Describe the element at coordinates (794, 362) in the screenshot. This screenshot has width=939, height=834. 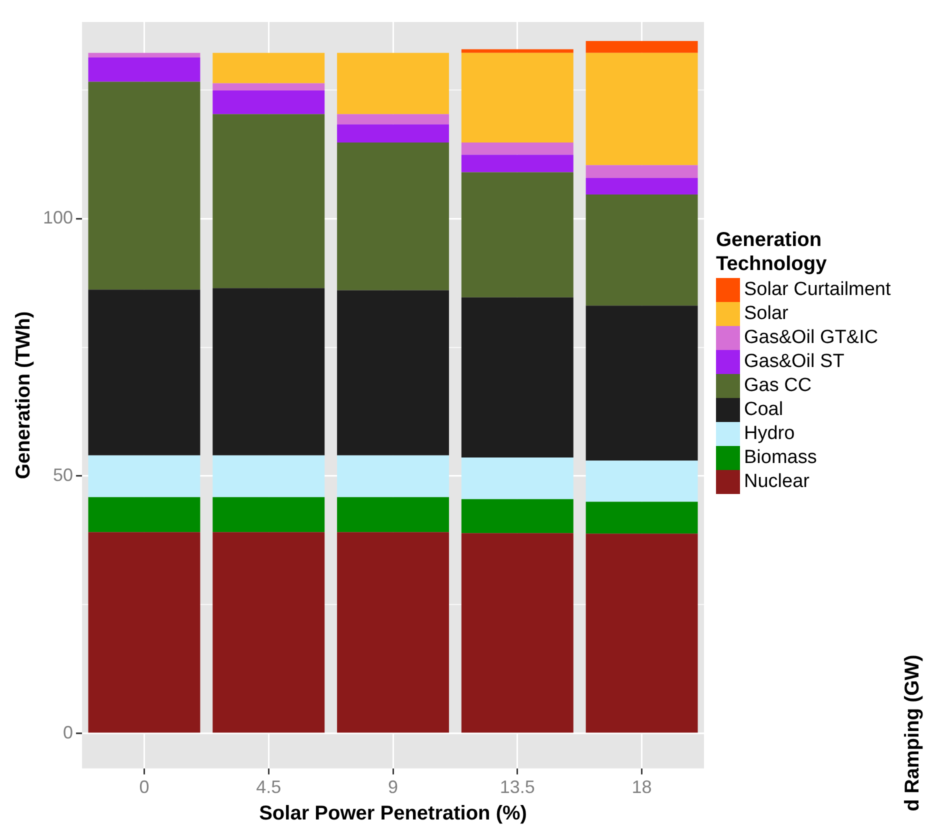
I see `legend-label: Gas&Oil ST` at that location.